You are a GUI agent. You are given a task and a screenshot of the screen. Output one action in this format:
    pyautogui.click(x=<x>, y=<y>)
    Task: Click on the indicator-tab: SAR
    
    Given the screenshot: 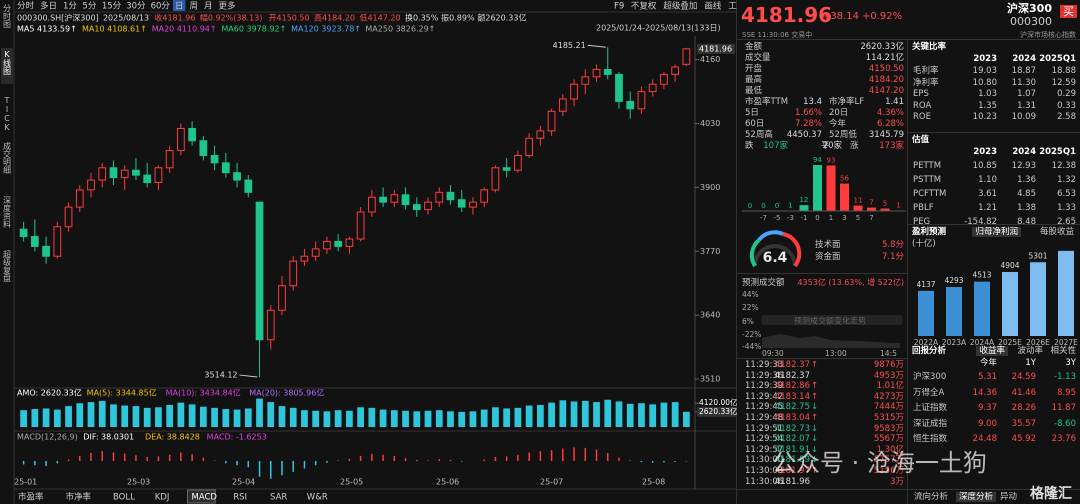 What is the action you would take?
    pyautogui.click(x=278, y=498)
    